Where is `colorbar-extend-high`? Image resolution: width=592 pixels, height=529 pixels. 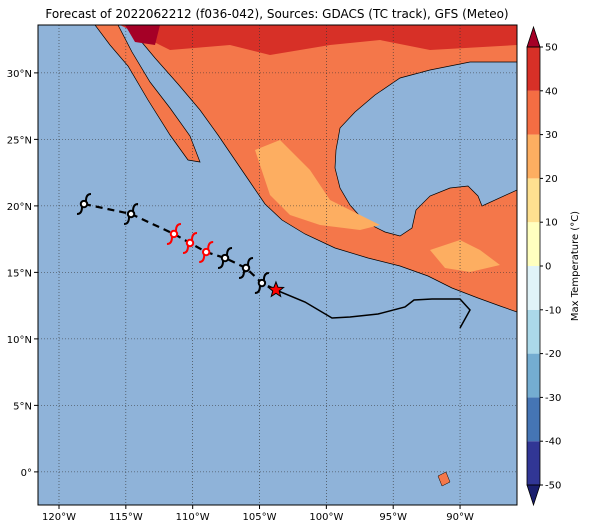
colorbar-extend-high is located at coordinates (533, 36).